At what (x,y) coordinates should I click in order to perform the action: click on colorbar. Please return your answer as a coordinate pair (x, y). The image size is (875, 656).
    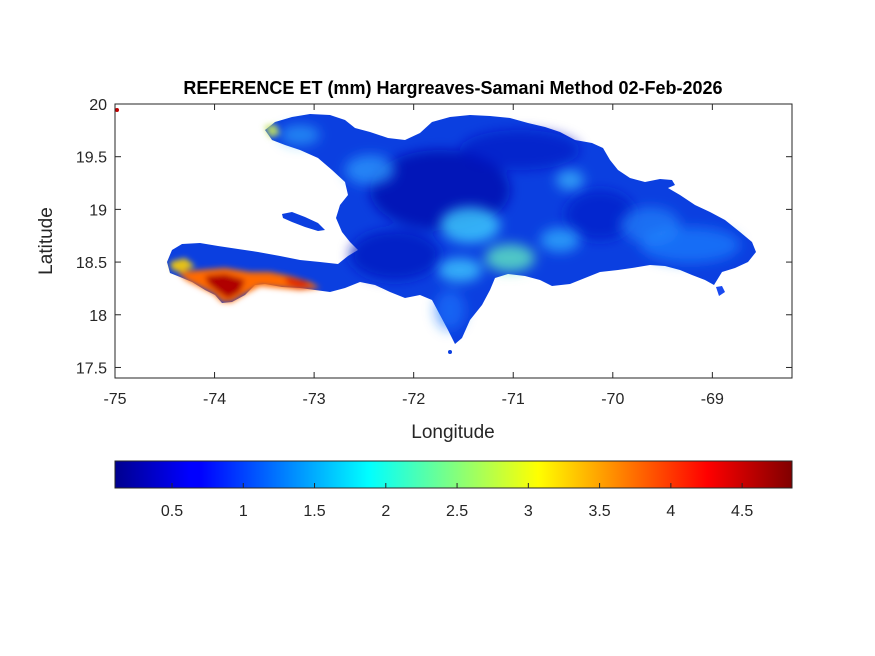
    Looking at the image, I should click on (453, 474).